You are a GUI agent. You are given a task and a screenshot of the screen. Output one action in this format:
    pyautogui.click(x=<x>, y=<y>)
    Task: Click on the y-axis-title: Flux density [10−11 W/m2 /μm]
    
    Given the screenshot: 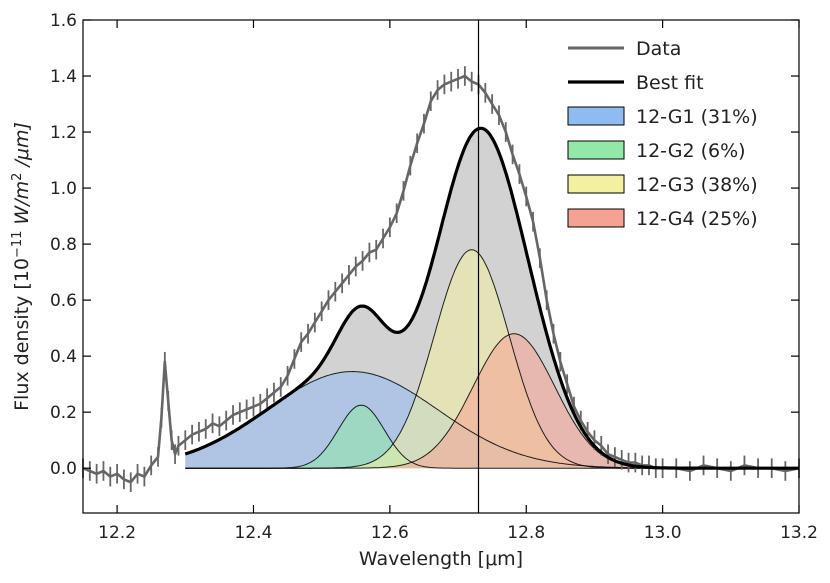 What is the action you would take?
    pyautogui.click(x=22, y=266)
    